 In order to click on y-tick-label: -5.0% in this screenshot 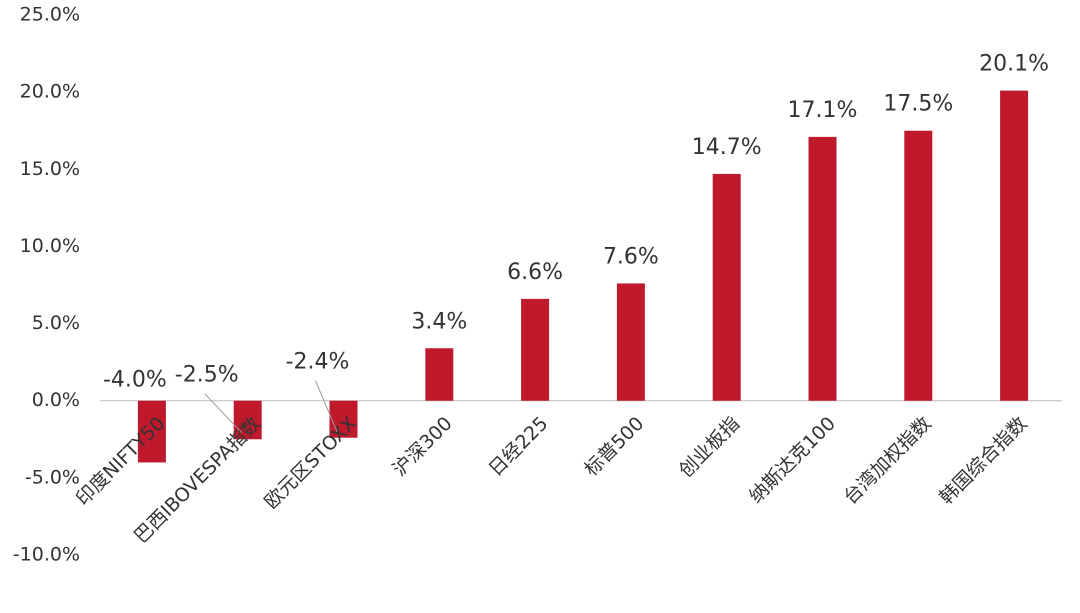, I will do `click(52, 477)`.